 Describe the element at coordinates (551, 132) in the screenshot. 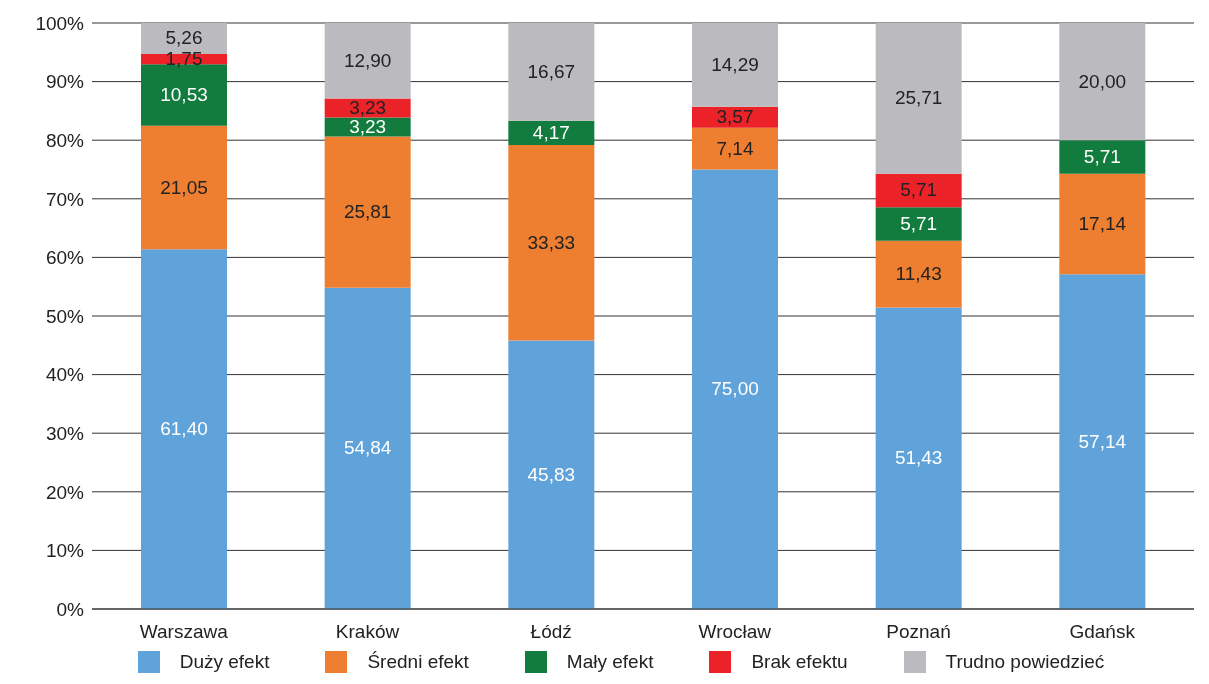

I see `data-label: 4,17` at that location.